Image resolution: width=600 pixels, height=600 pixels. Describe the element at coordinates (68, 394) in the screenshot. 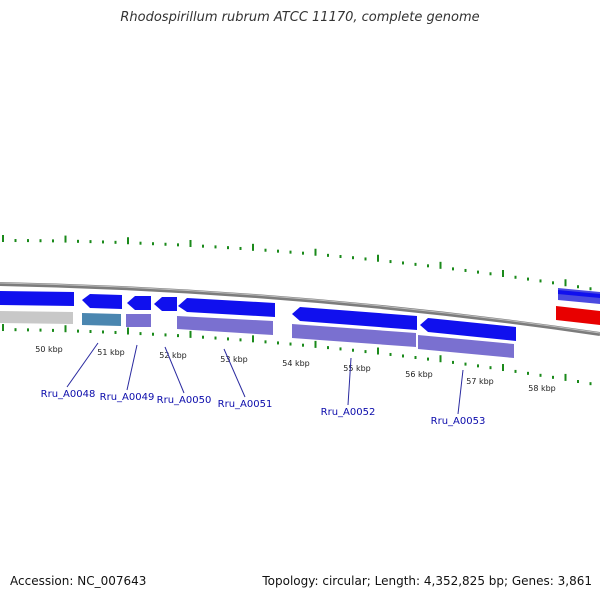

I see `gene-label: Rru_A0048` at that location.